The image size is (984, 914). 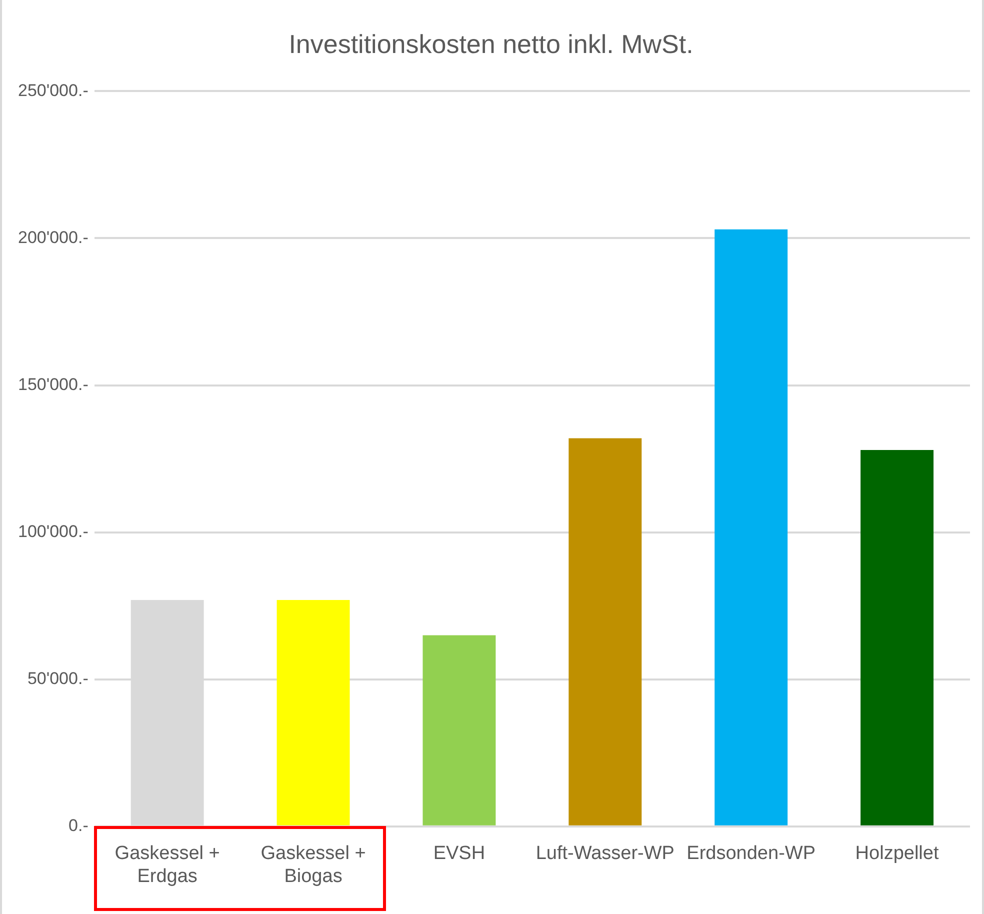 What do you see at coordinates (53, 532) in the screenshot?
I see `y-tick-label: 100'000.-` at bounding box center [53, 532].